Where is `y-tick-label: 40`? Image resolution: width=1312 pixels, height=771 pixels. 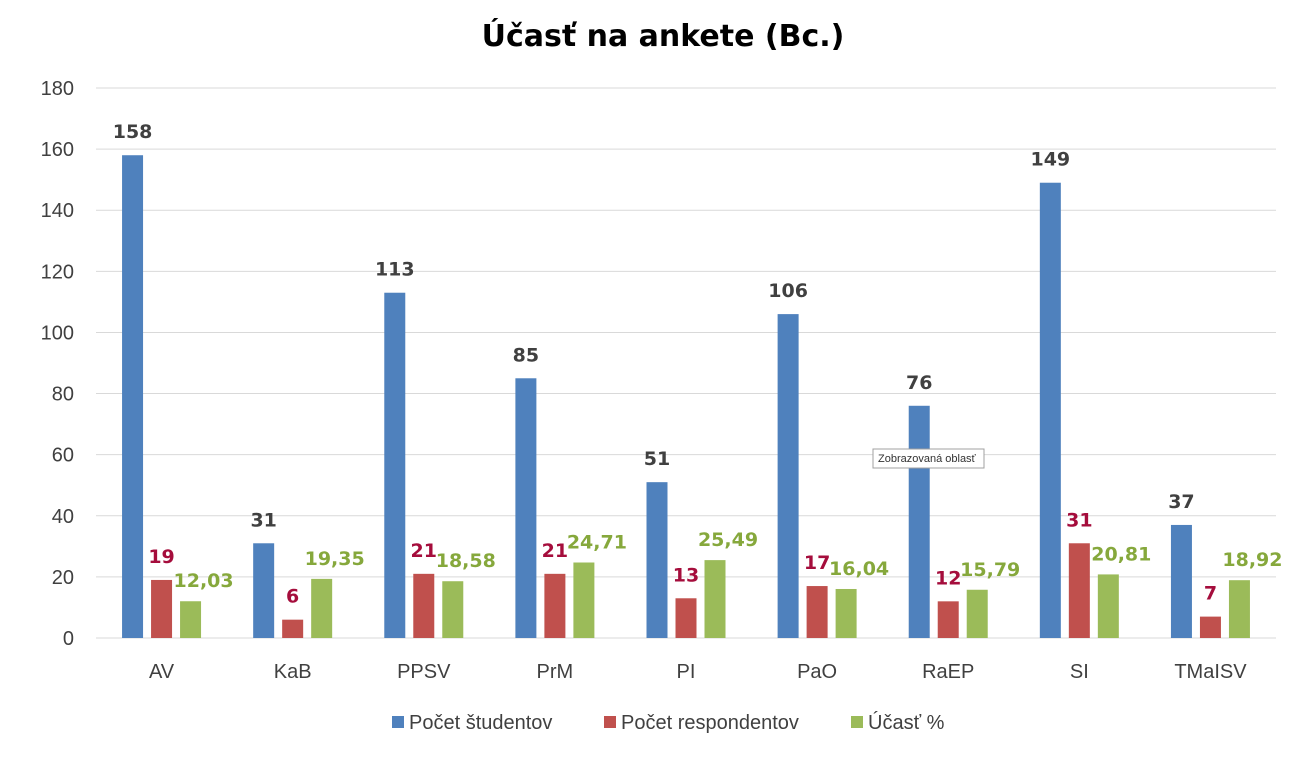
y-tick-label: 40 is located at coordinates (63, 517).